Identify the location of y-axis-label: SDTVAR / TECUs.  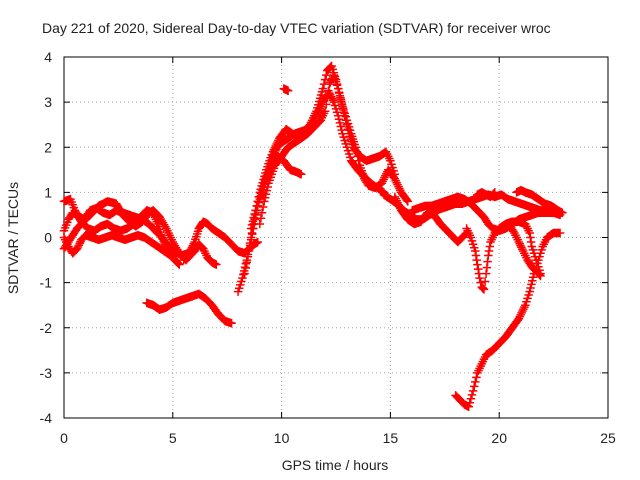
(13, 238).